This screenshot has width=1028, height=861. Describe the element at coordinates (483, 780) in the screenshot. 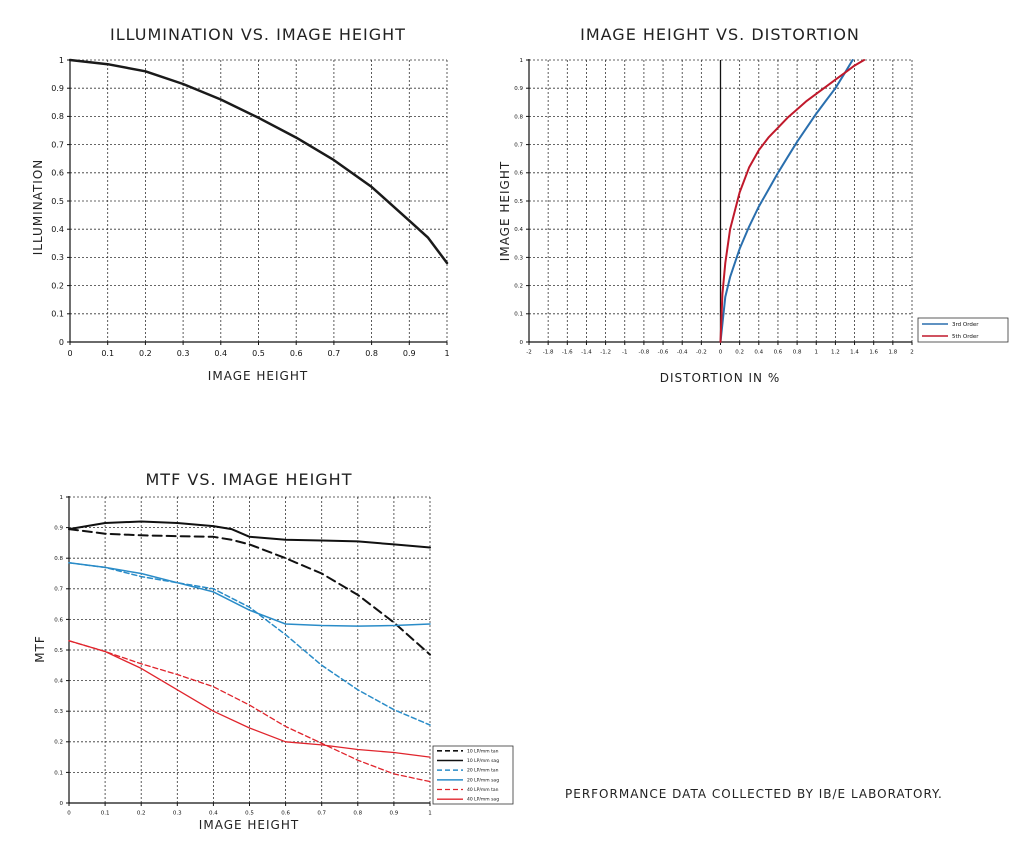

I see `legend-label: 20 LP/mm sag` at that location.